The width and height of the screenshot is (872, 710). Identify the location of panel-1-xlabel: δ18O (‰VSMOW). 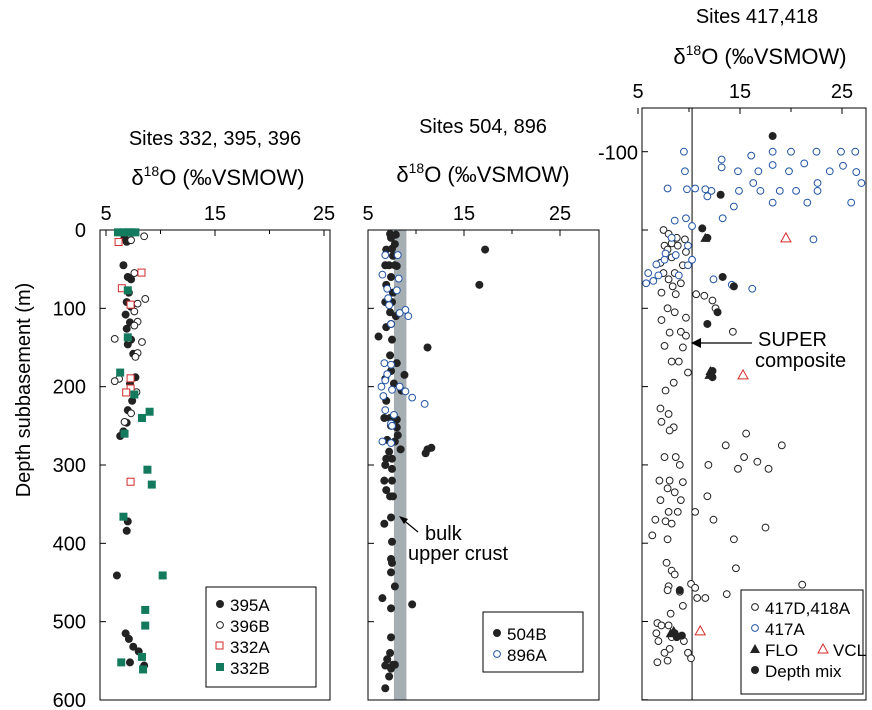
(217, 176).